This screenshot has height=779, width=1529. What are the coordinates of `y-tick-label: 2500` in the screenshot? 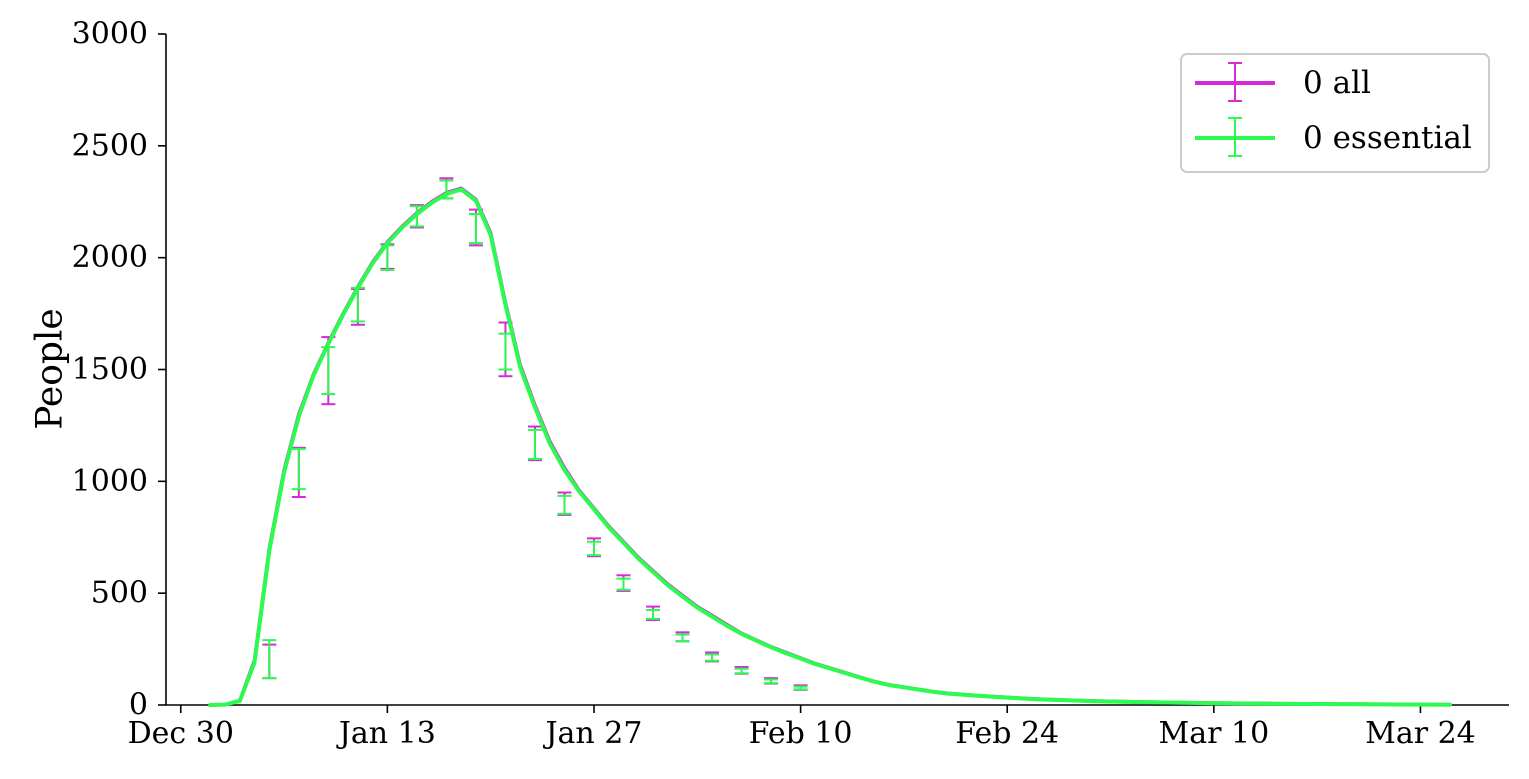 It's located at (110, 145).